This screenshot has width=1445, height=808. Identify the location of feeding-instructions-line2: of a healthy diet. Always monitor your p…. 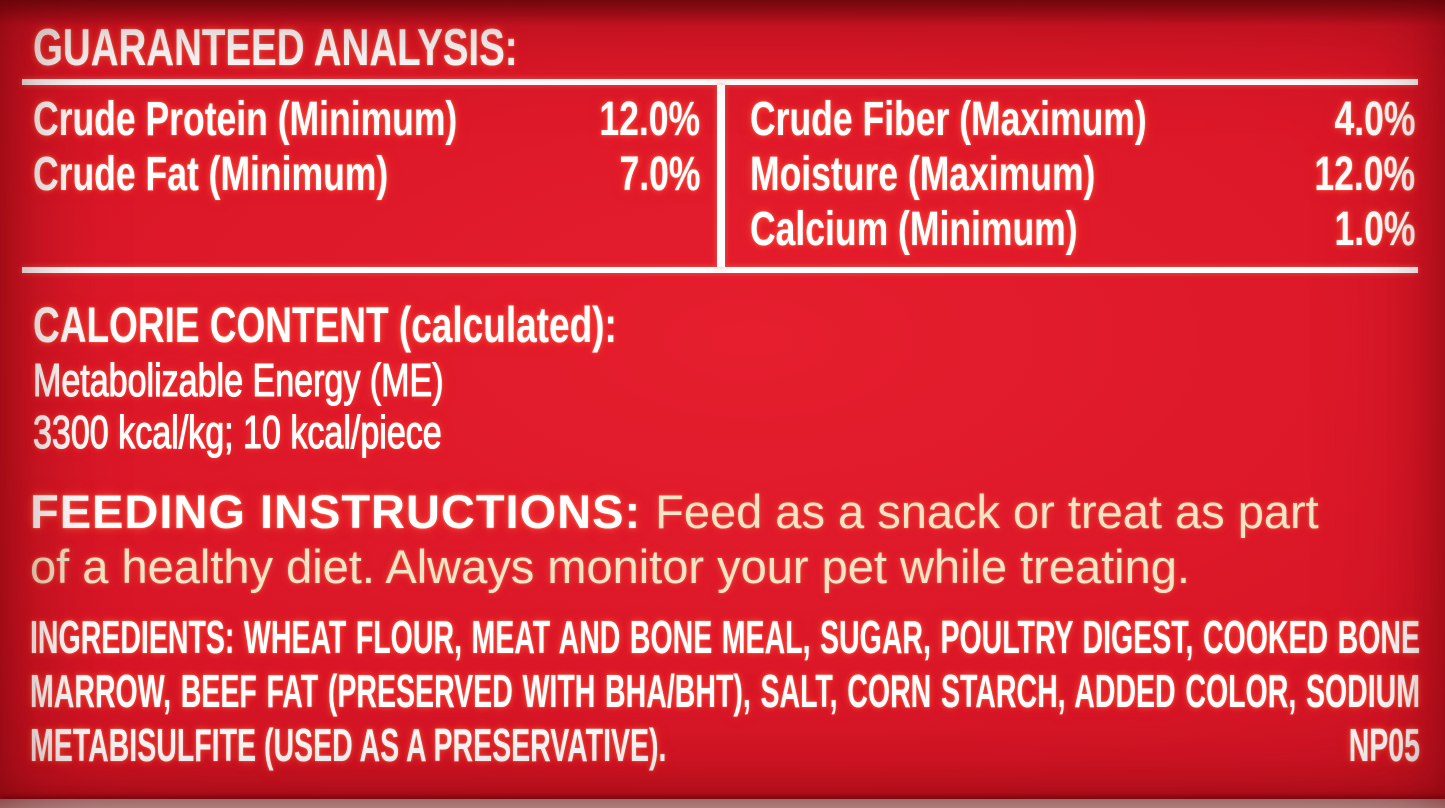
(727, 566).